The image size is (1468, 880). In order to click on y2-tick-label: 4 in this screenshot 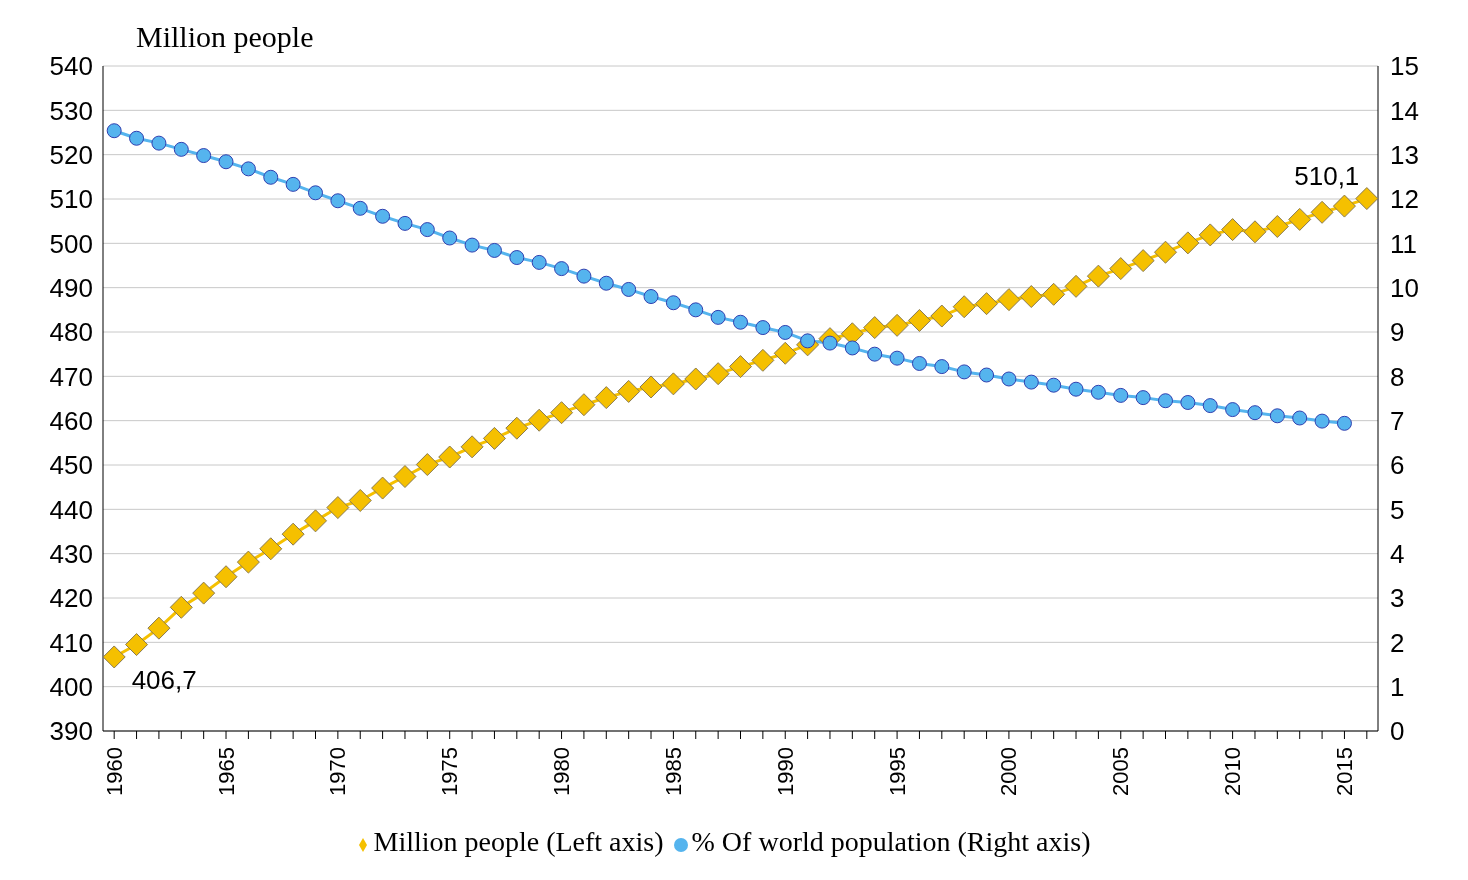, I will do `click(1397, 553)`.